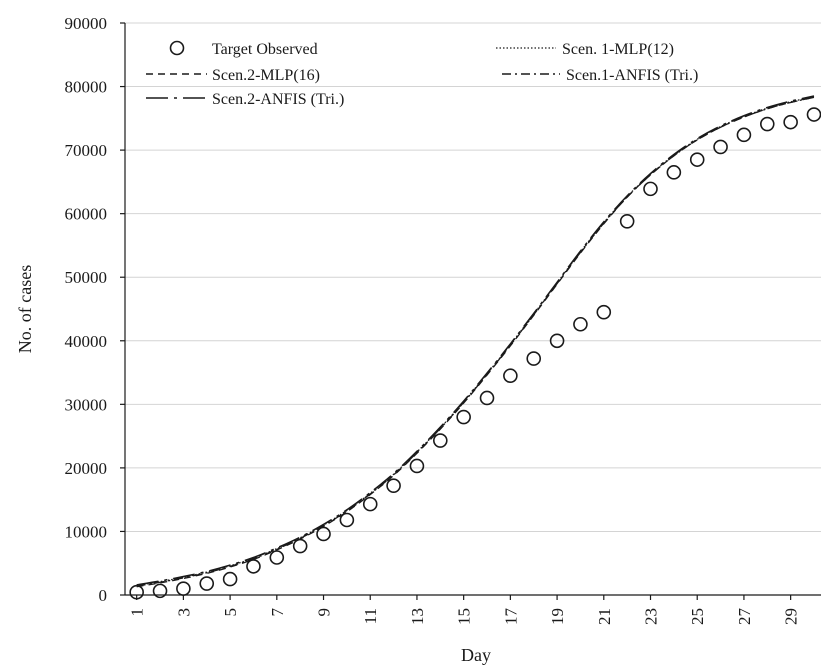 The image size is (821, 670). I want to click on y-tick-label: 40000, so click(86, 341).